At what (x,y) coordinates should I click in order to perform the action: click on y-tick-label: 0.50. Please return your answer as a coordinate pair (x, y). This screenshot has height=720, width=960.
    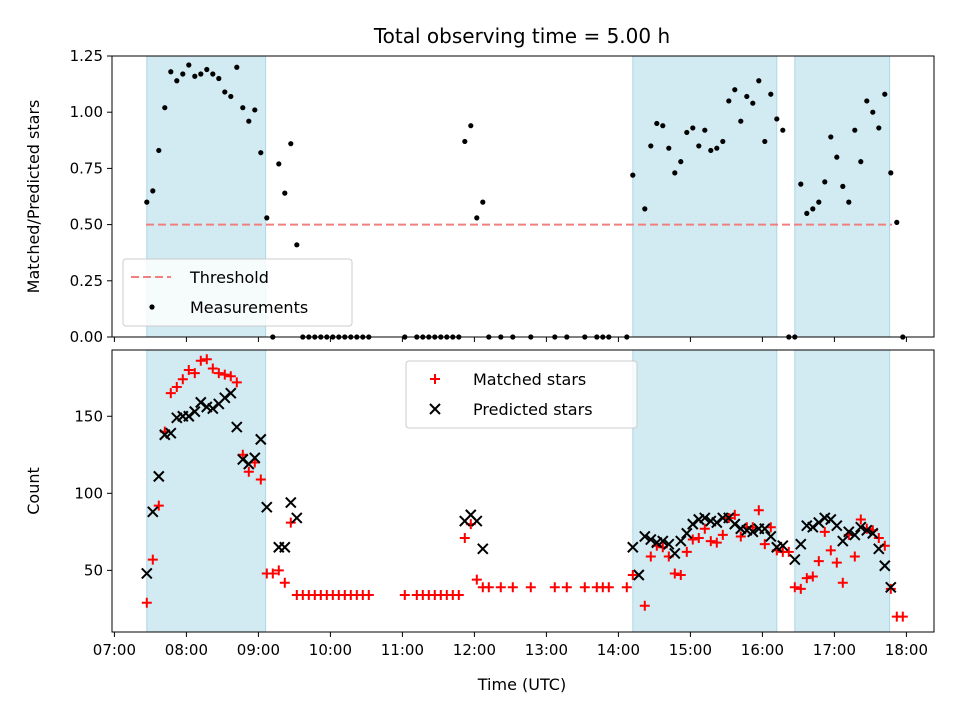
    Looking at the image, I should click on (86, 225).